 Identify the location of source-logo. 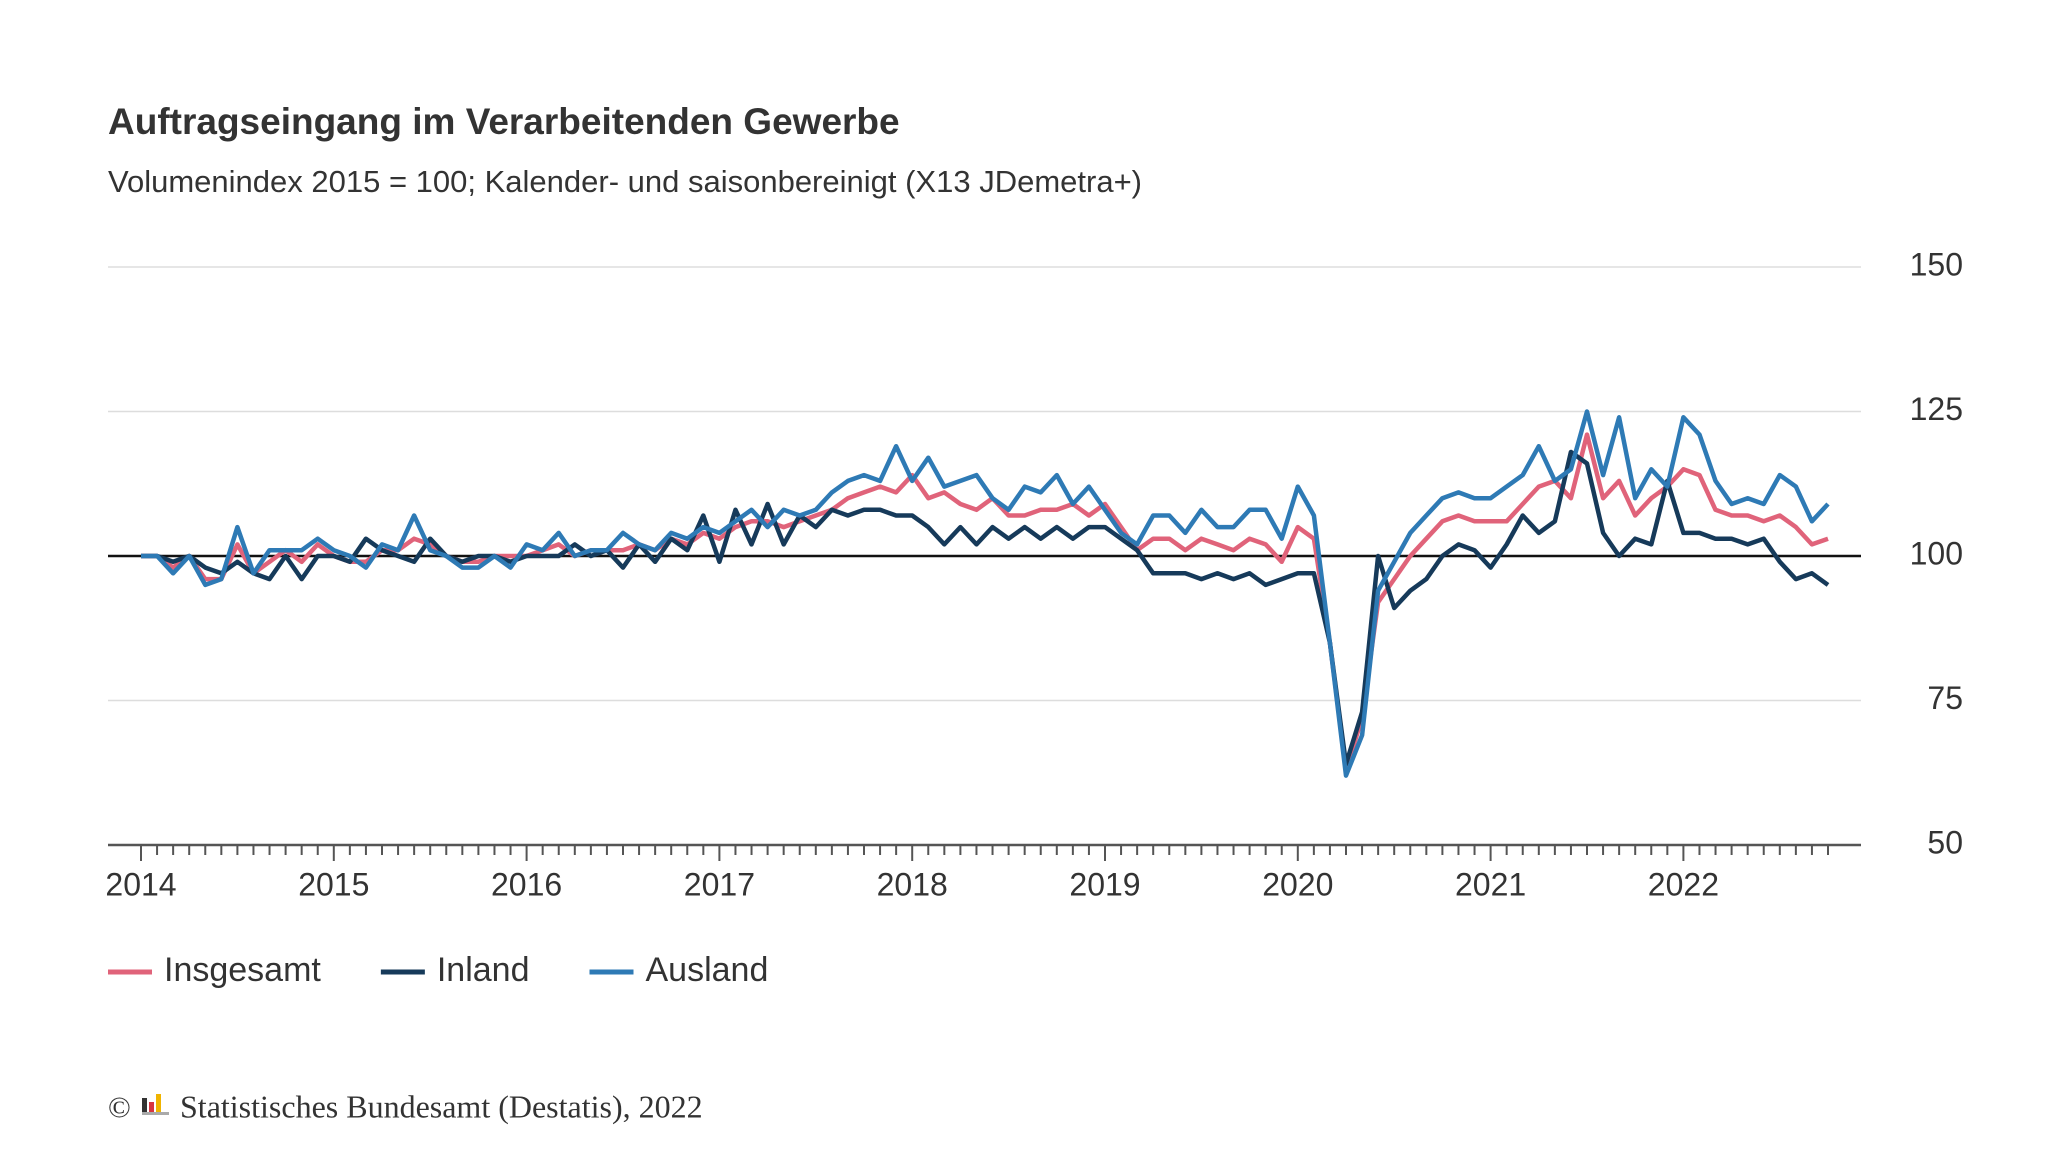
(155, 1104).